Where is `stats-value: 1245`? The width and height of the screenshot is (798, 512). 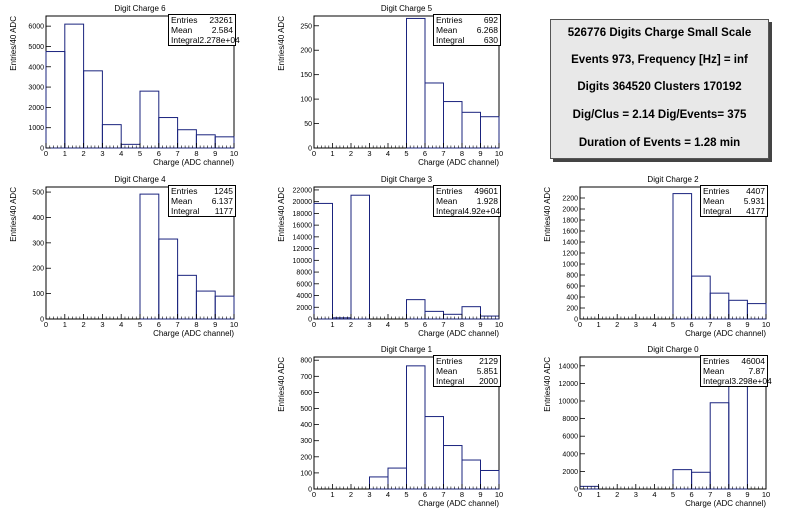
stats-value: 1245 is located at coordinates (223, 191).